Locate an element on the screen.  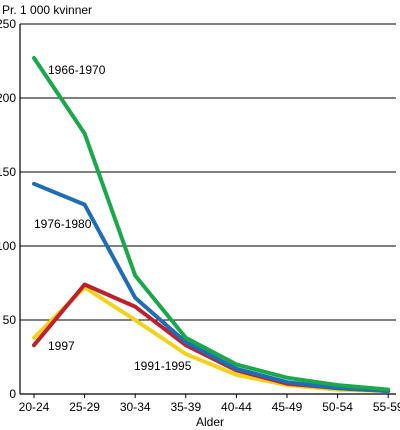
y-tick-label-200: 200 is located at coordinates (8, 98).